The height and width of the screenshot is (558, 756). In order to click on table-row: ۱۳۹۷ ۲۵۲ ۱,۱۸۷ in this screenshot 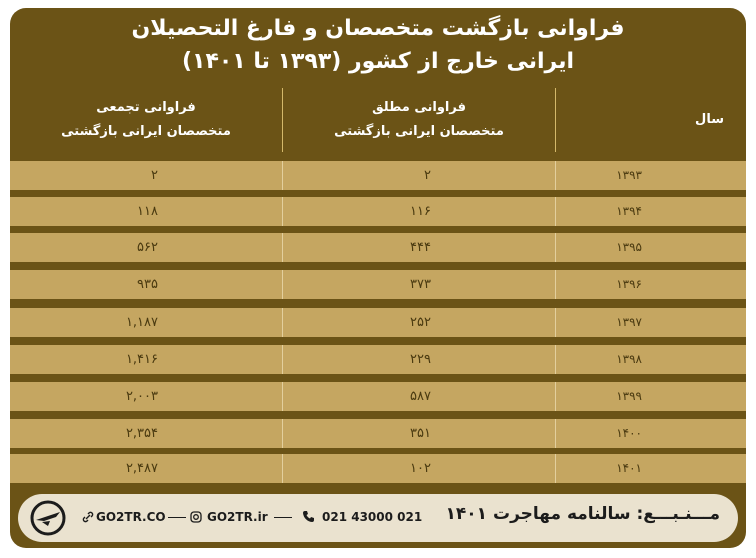, I will do `click(378, 322)`.